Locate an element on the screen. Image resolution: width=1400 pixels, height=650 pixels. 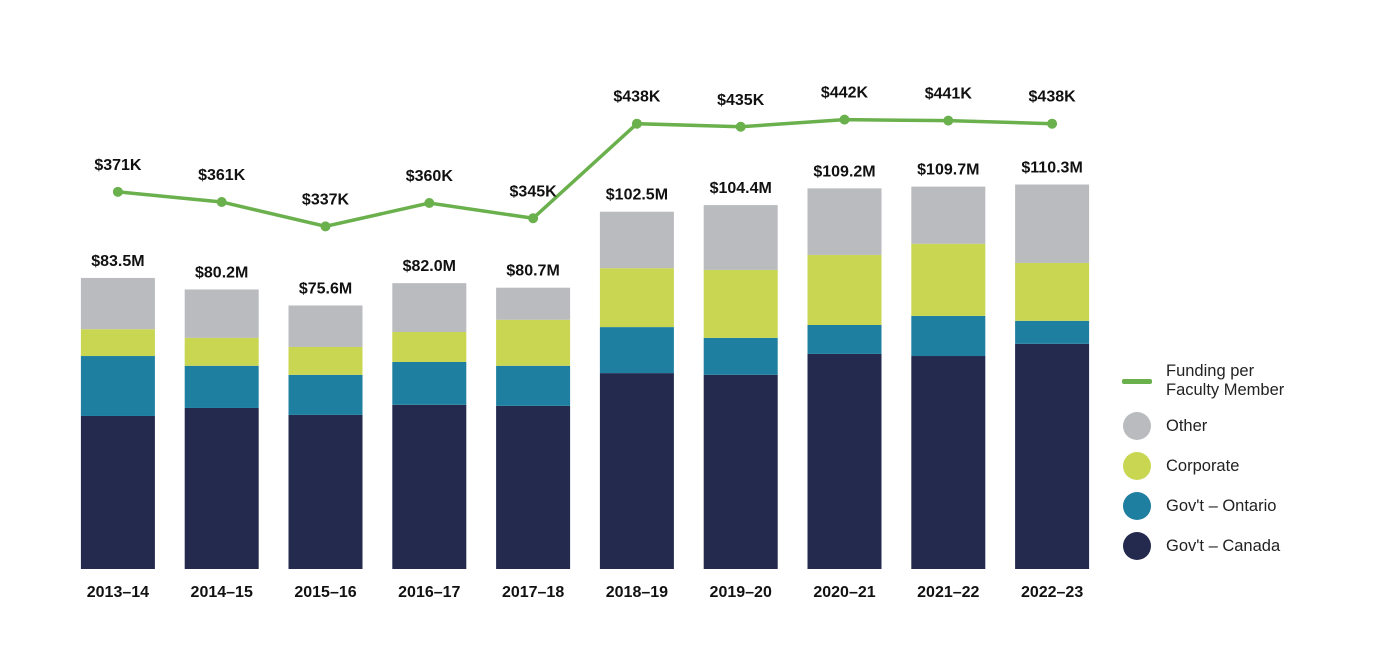
total-label: $109.2M is located at coordinates (844, 171).